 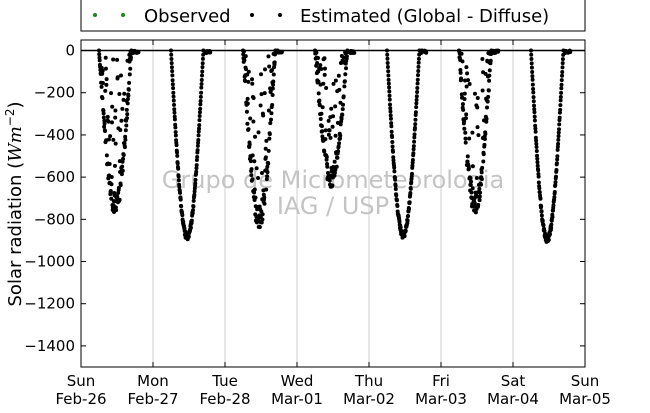 What do you see at coordinates (54, 93) in the screenshot?
I see `y-tick-label: −200` at bounding box center [54, 93].